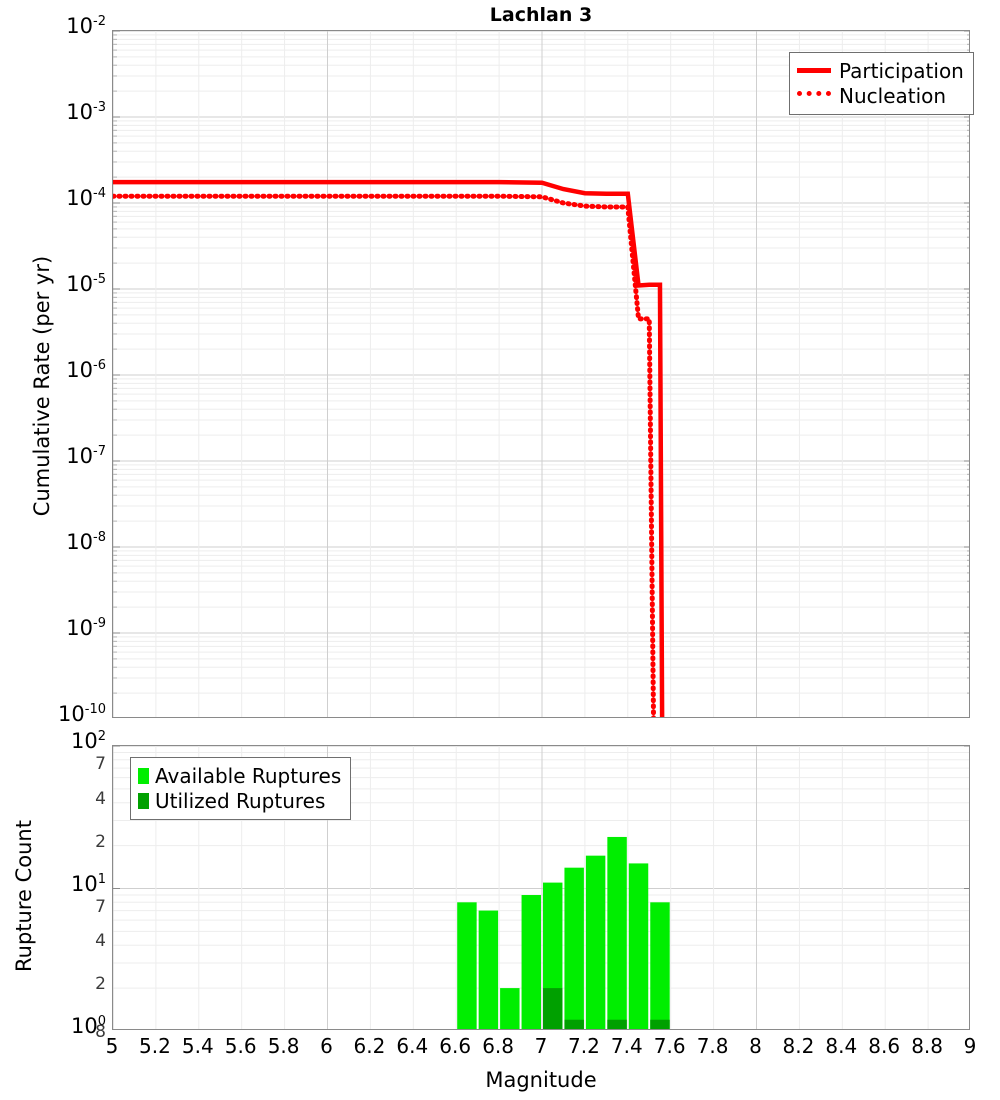 Image resolution: width=1000 pixels, height=1100 pixels. I want to click on legend-rate: Participation Nucleation, so click(881, 83).